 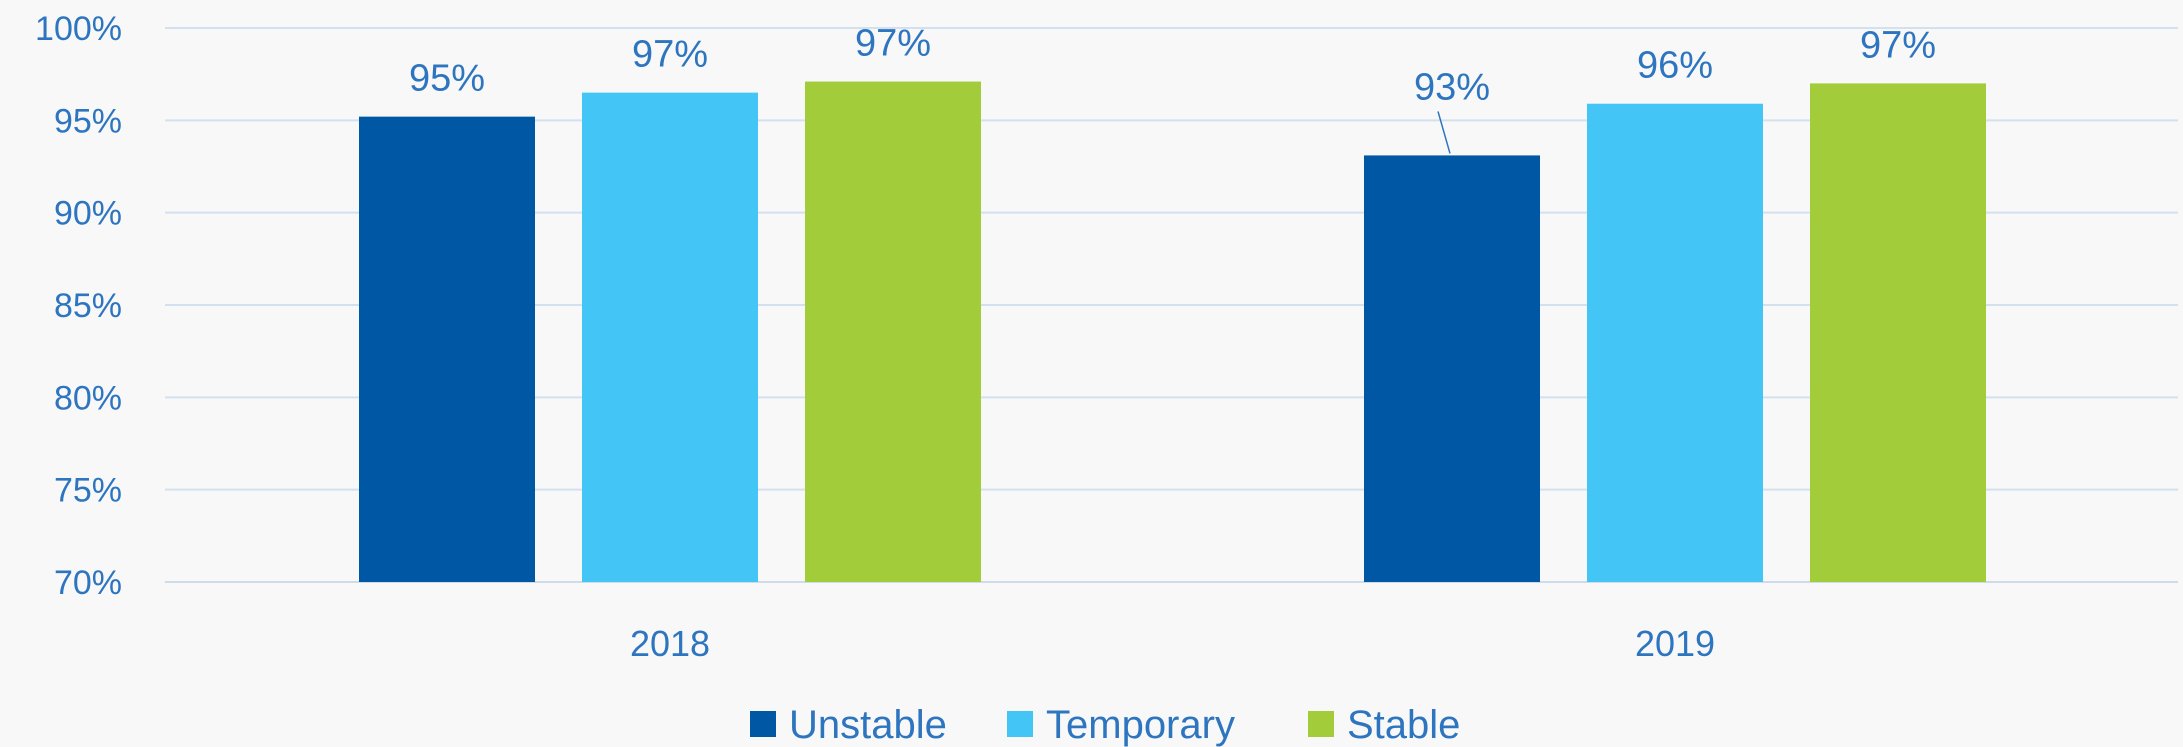 What do you see at coordinates (88, 491) in the screenshot?
I see `y-tick-label: 75%` at bounding box center [88, 491].